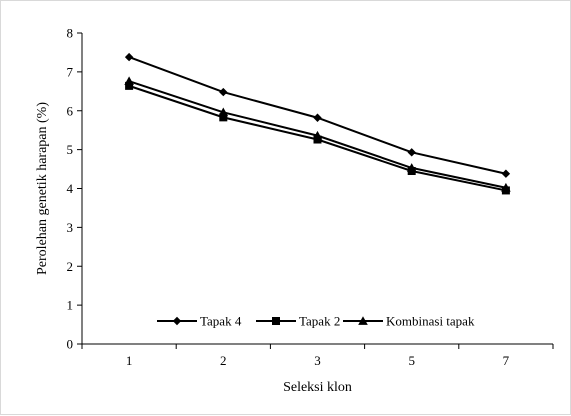 This screenshot has height=416, width=571. Describe the element at coordinates (70, 110) in the screenshot. I see `y-tick-label: 6` at that location.